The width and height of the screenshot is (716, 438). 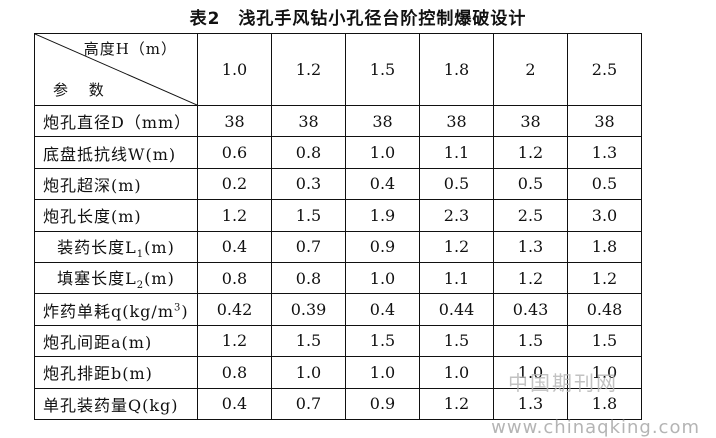 I want to click on row-label-subscript: 1, so click(x=140, y=254).